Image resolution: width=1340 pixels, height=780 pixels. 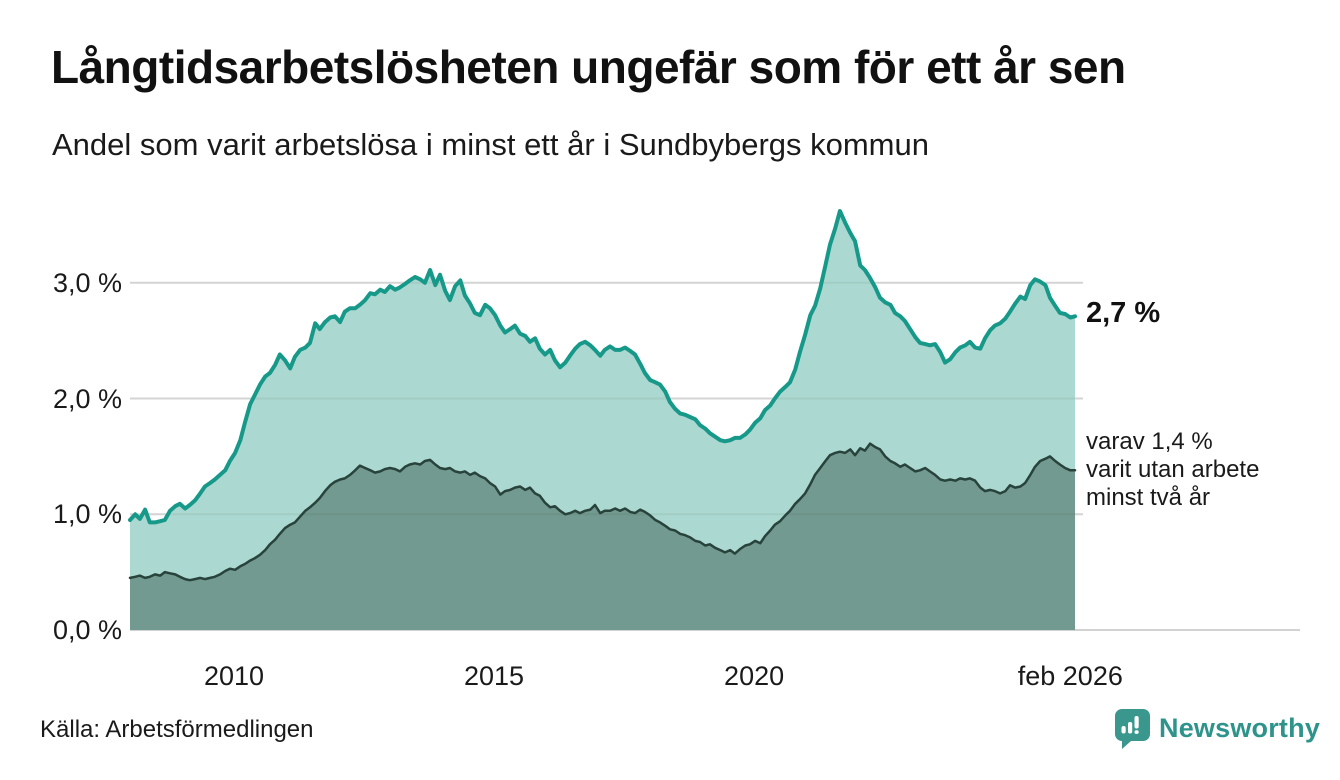 I want to click on y-axis-tick-label: 2,0 %, so click(x=87, y=398).